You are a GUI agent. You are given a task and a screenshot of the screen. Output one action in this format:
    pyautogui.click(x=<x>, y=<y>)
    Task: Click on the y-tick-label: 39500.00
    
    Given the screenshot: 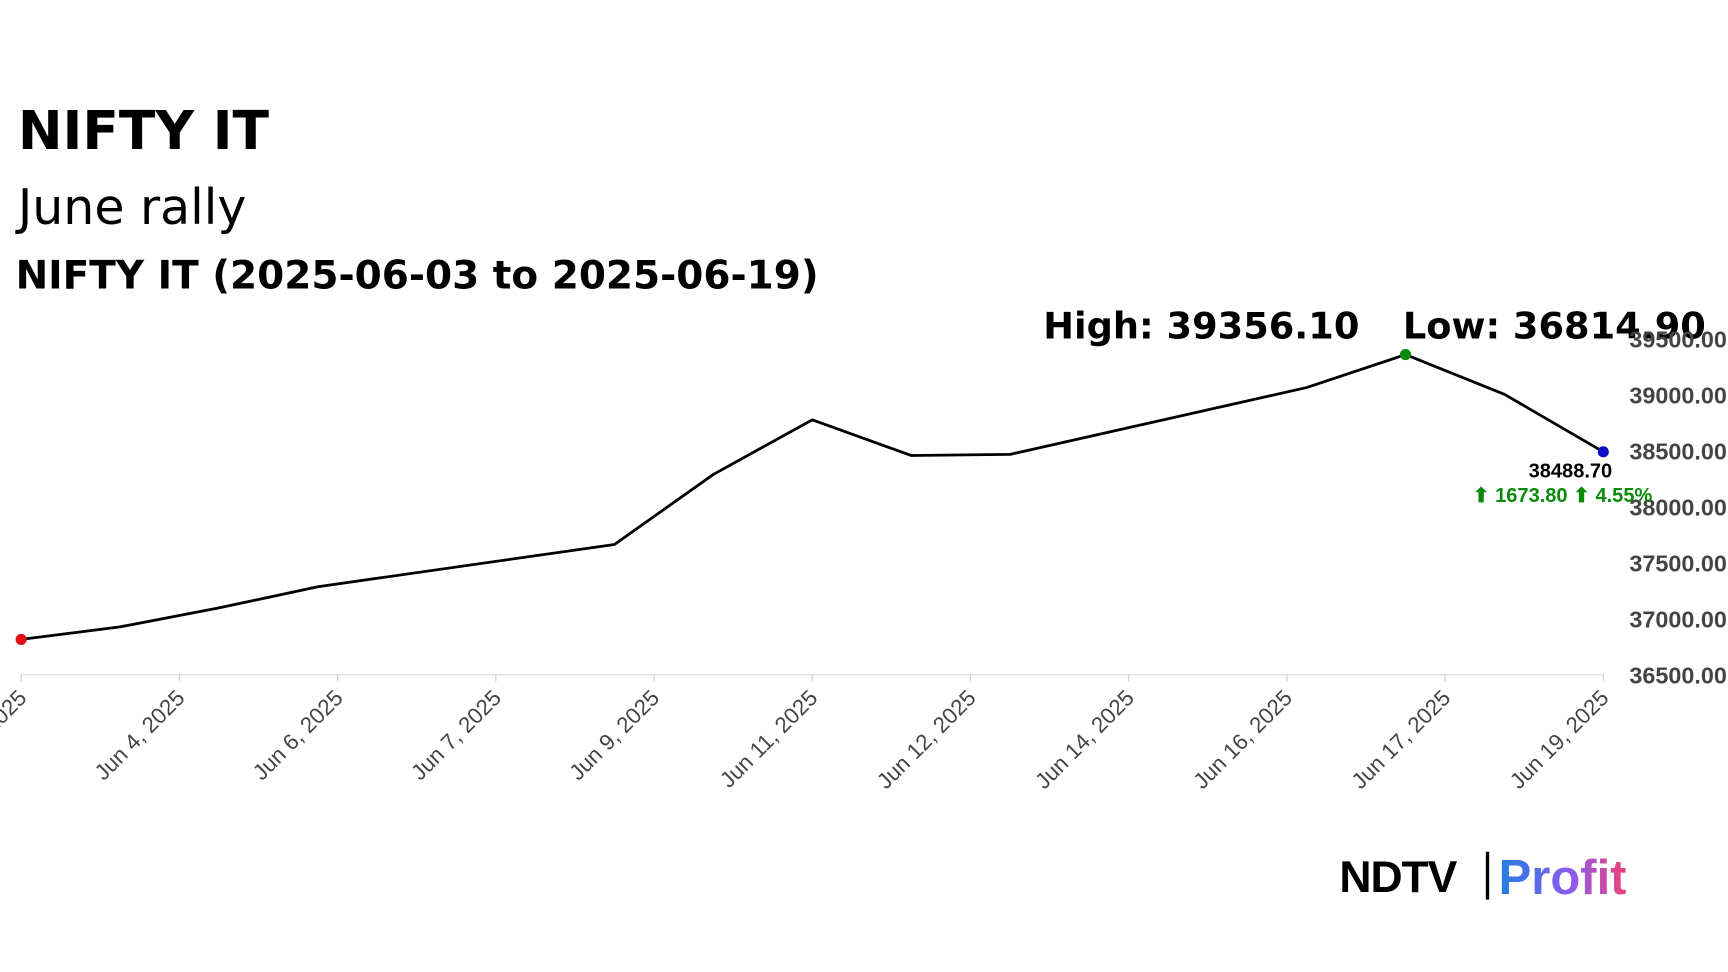 What is the action you would take?
    pyautogui.click(x=1678, y=339)
    